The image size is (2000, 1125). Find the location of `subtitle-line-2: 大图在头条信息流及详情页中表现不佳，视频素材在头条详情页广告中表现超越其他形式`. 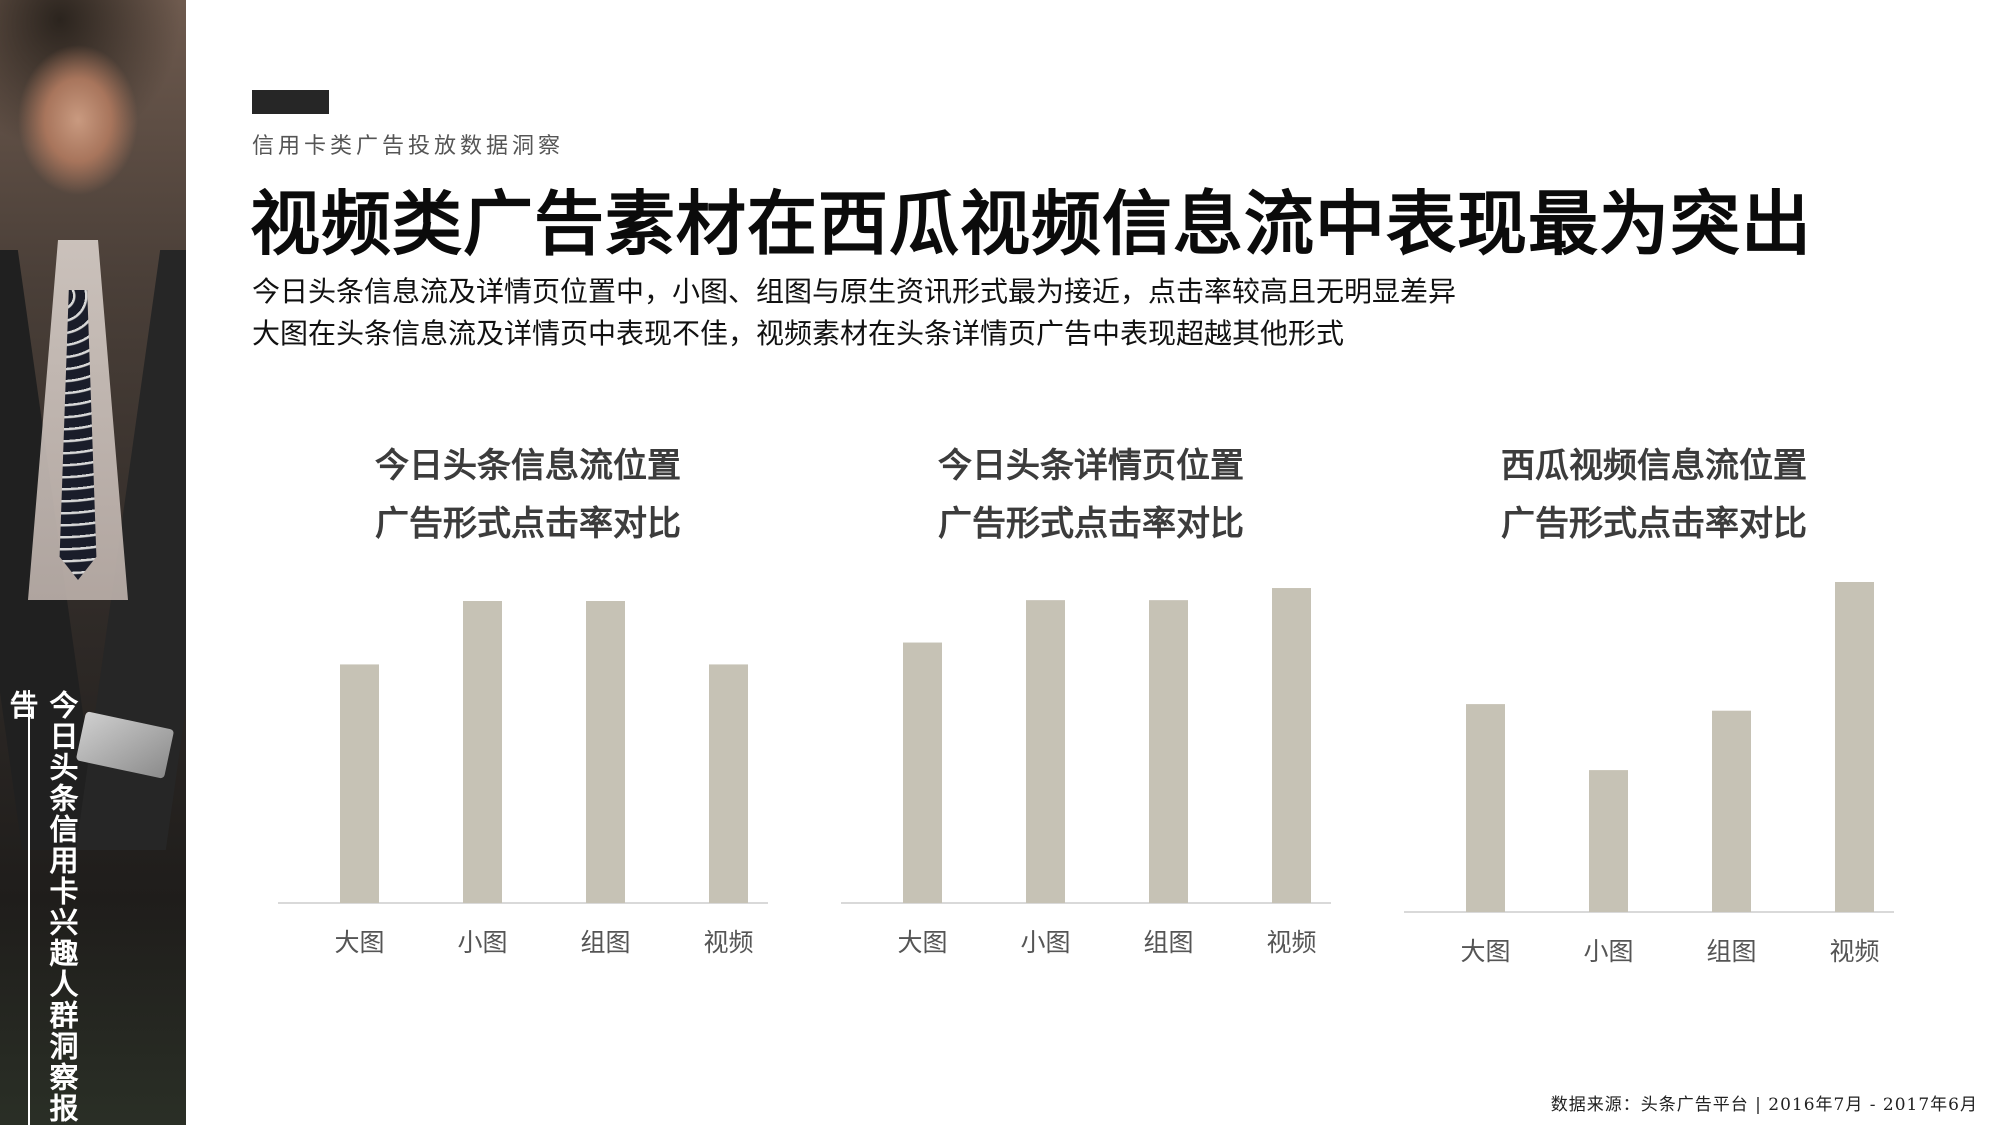

subtitle-line-2: 大图在头条信息流及详情页中表现不佳，视频素材在头条详情页广告中表现超越其他形式 is located at coordinates (798, 333).